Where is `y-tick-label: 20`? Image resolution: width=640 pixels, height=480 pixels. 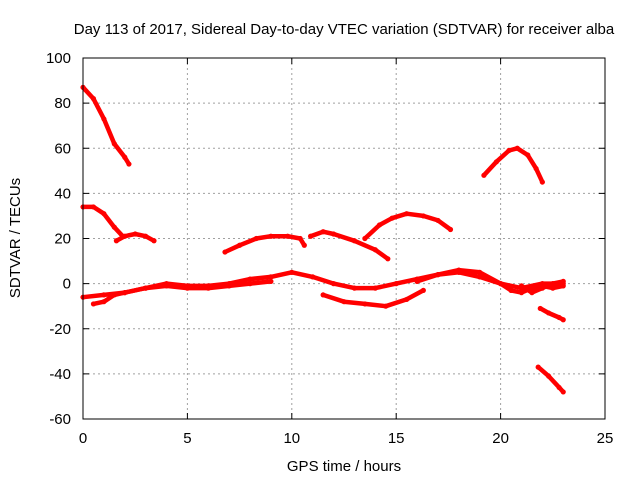 y-tick-label: 20 is located at coordinates (62, 239).